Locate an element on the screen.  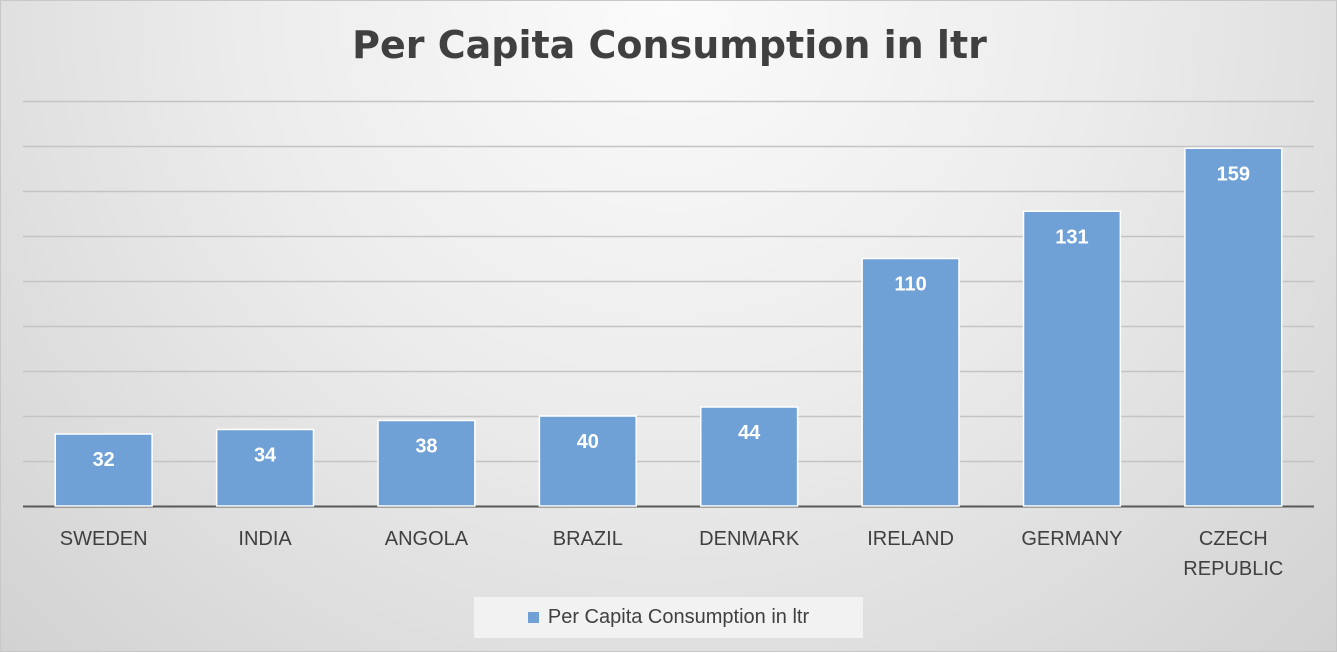
x-tick-label: IRELAND is located at coordinates (910, 539).